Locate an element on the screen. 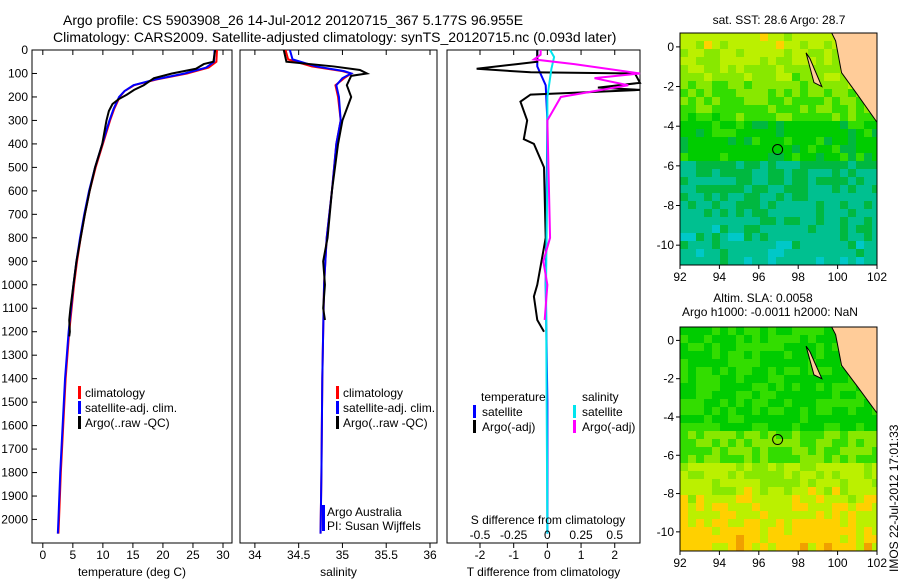 The image size is (900, 580). y-tick-label: 1200 is located at coordinates (14, 332).